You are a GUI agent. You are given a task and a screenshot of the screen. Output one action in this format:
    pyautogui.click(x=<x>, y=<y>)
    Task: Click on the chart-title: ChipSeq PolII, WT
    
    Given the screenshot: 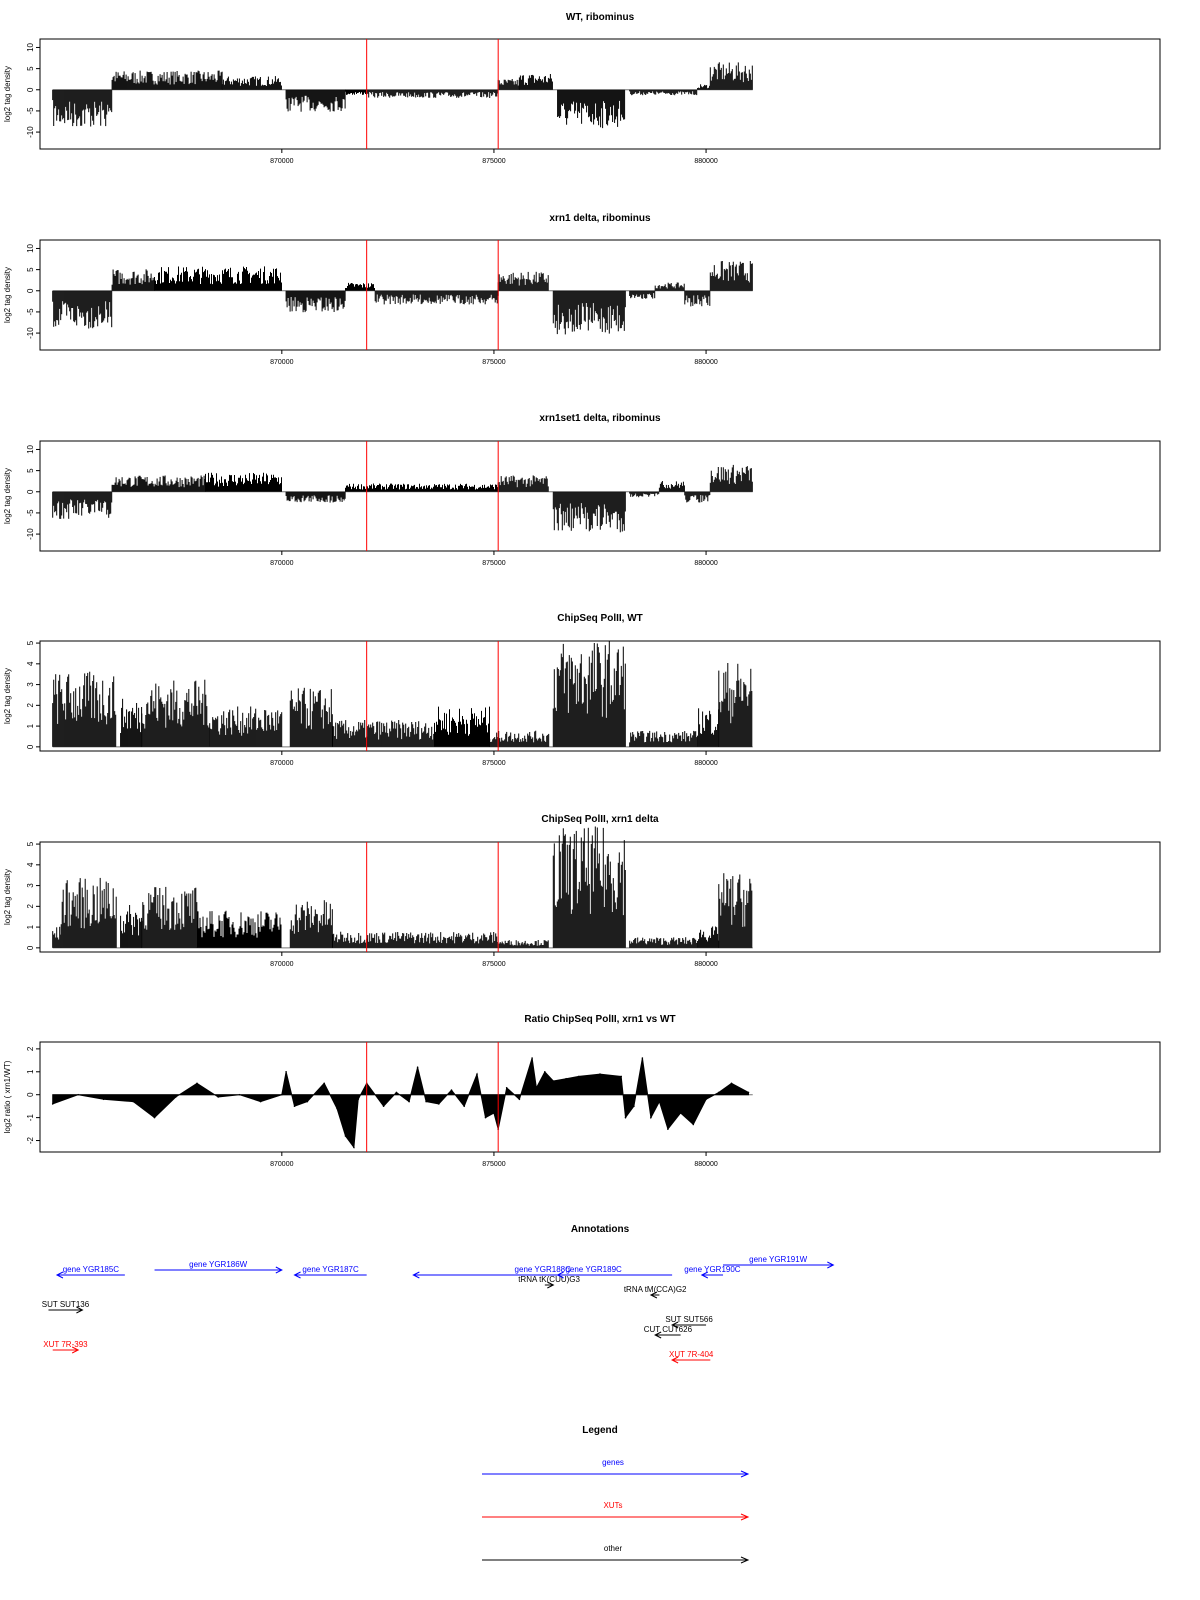 What is the action you would take?
    pyautogui.click(x=600, y=618)
    